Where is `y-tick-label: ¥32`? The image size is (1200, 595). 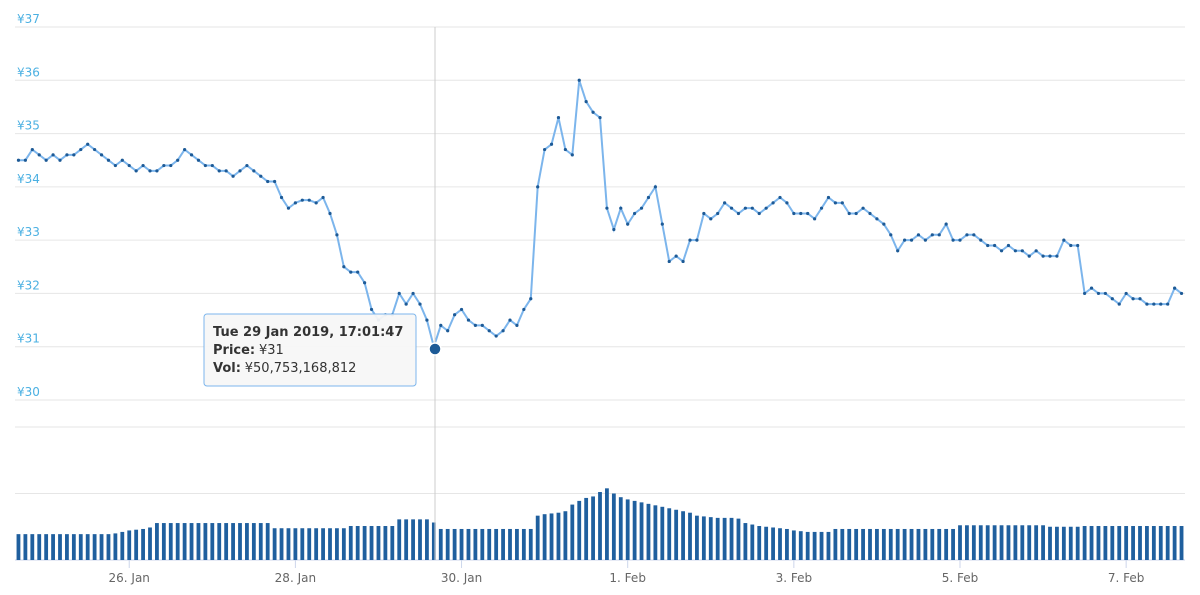
y-tick-label: ¥32 is located at coordinates (28, 285).